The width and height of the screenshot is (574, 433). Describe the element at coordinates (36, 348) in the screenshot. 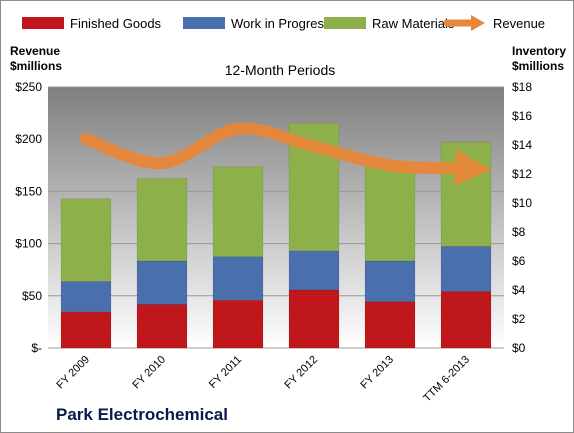

I see `left-tick-label: $-` at that location.